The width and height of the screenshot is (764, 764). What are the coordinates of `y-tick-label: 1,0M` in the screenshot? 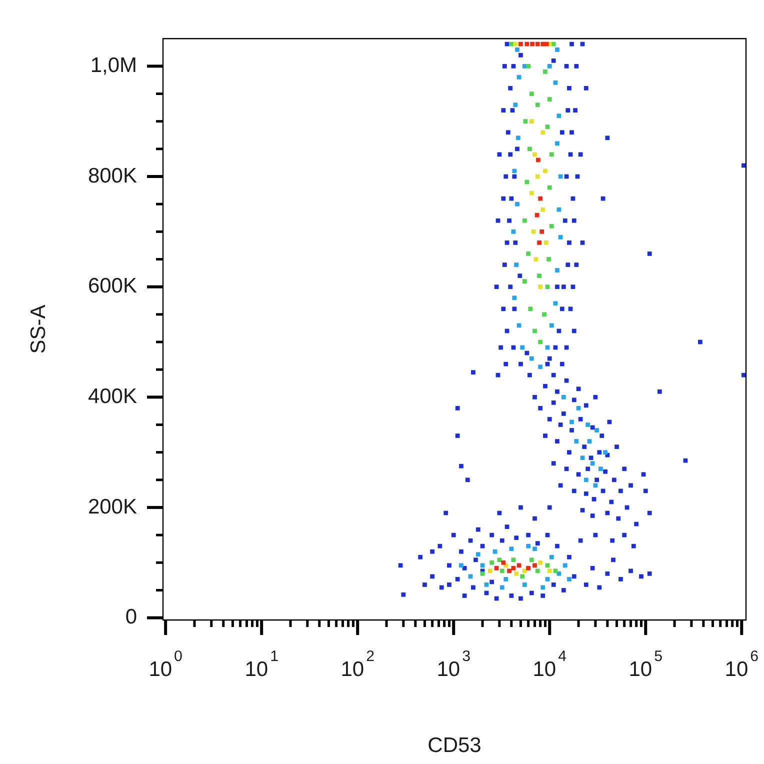 It's located at (113, 65).